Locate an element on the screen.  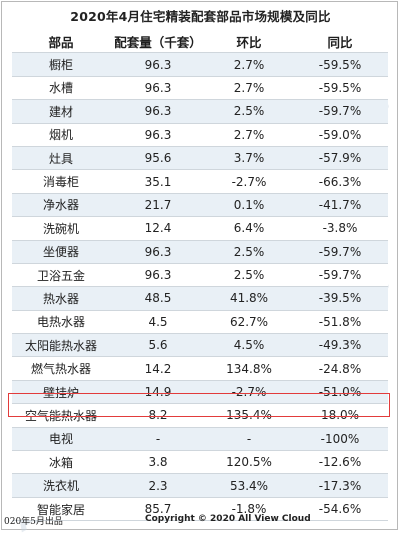
table-row: 空气能热水器 8.2 135.4% 18.0% is located at coordinates (200, 415).